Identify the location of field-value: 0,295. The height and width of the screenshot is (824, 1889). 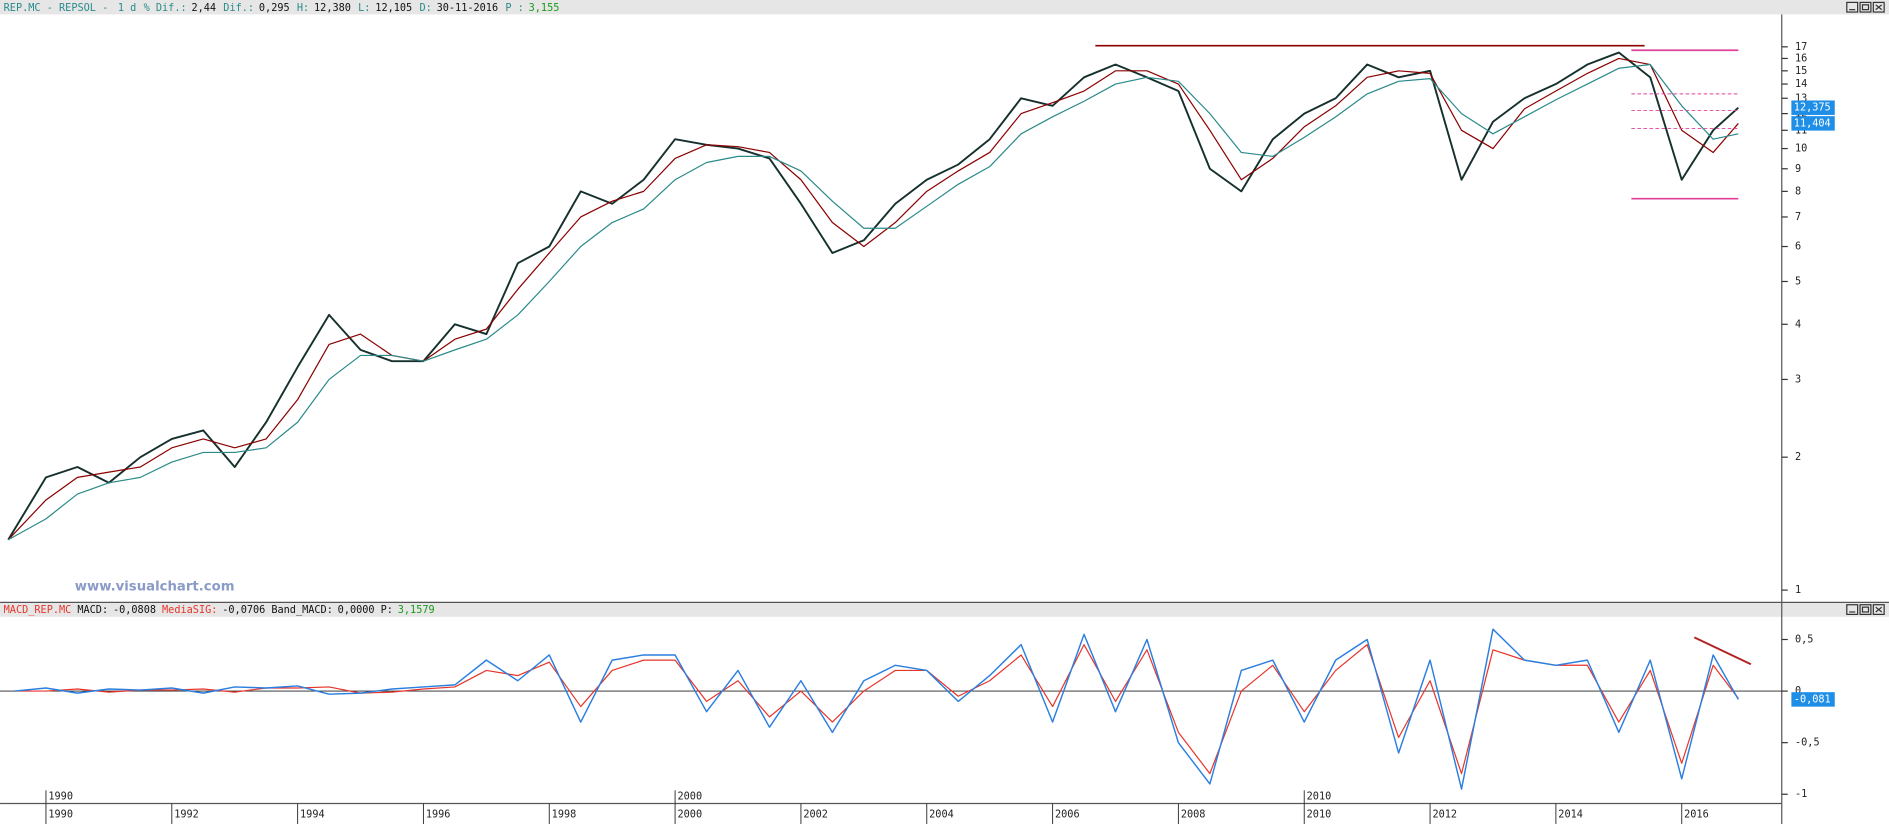
(274, 8).